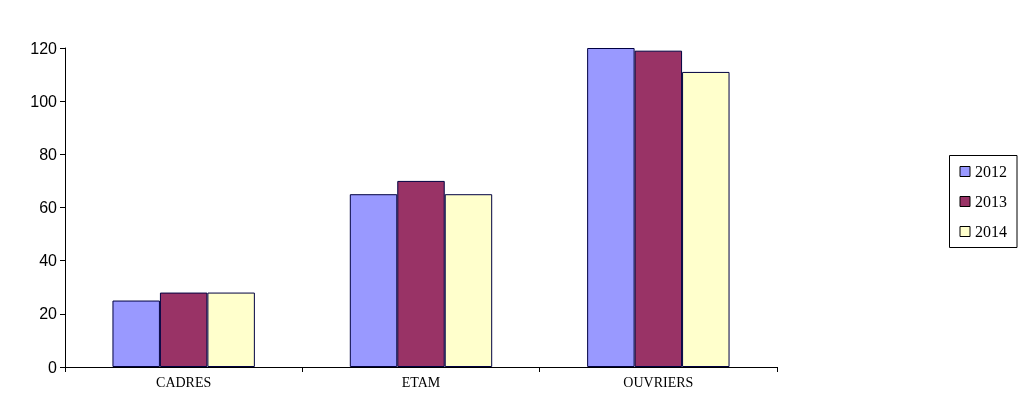  What do you see at coordinates (48, 207) in the screenshot?
I see `y-tick-label: 60` at bounding box center [48, 207].